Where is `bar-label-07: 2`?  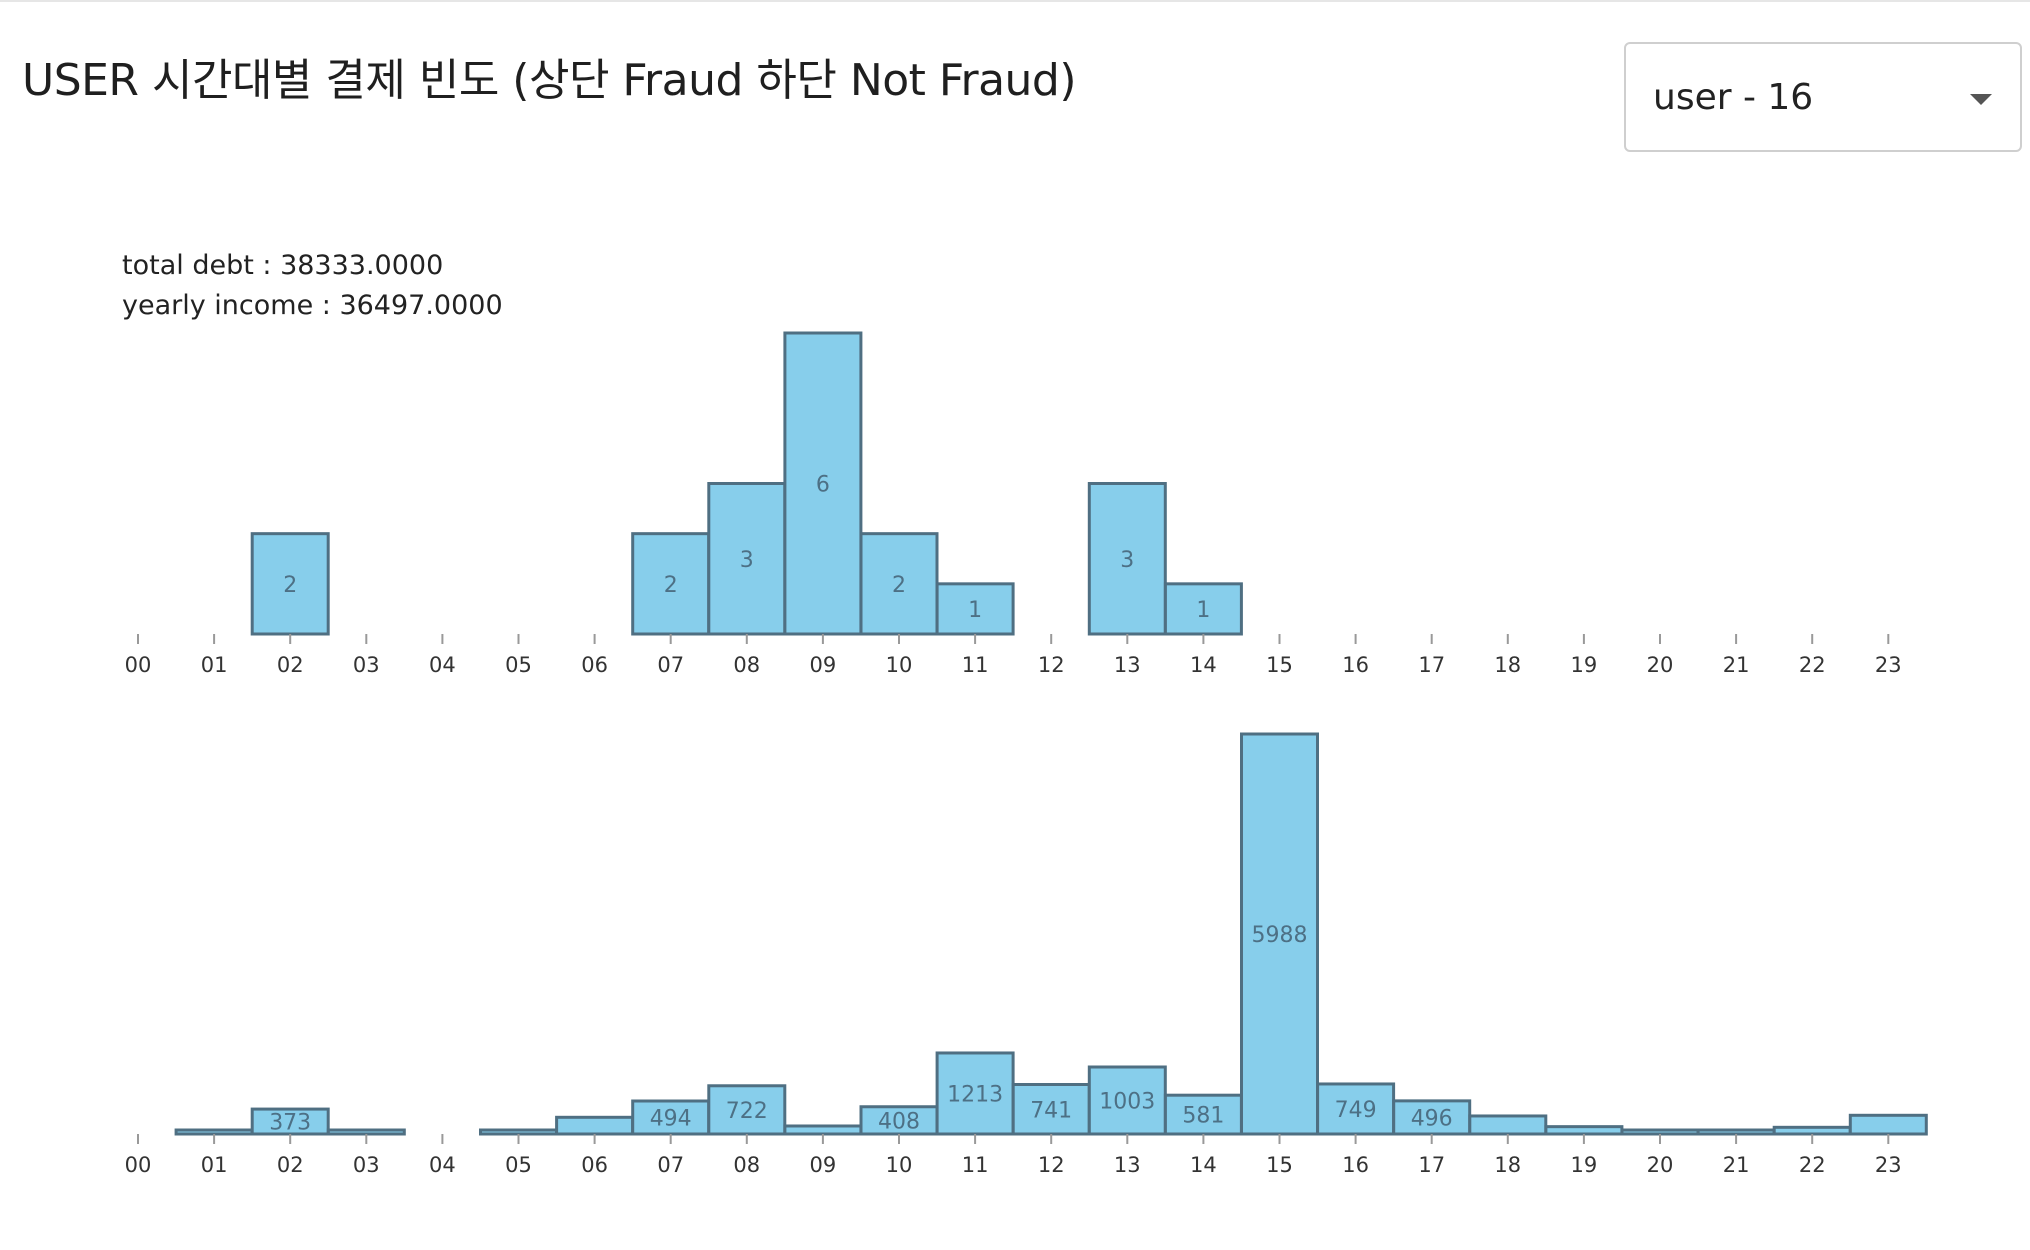 bar-label-07: 2 is located at coordinates (671, 585).